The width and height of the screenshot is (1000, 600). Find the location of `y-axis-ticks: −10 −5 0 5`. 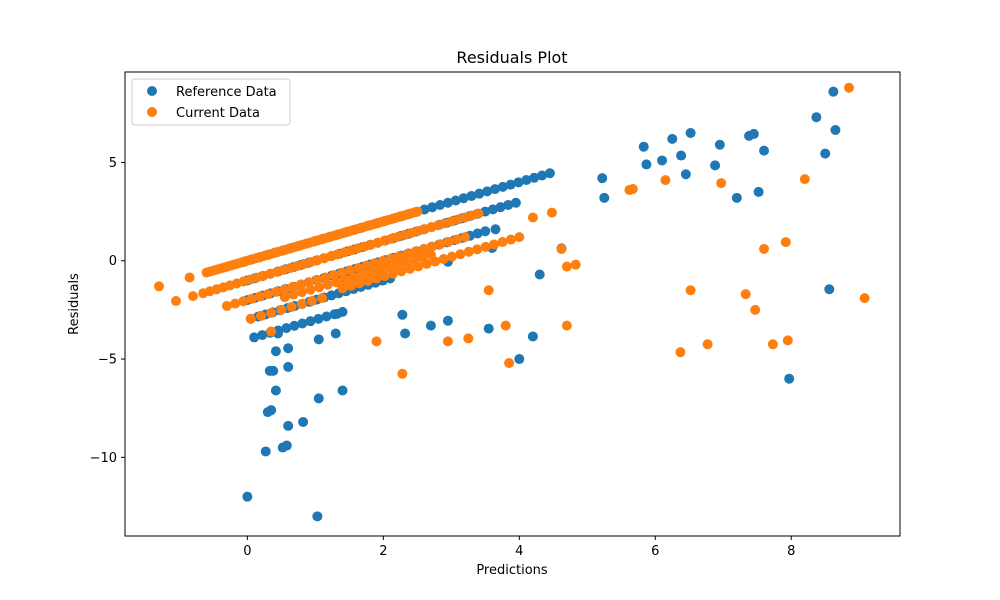

y-axis-ticks: −10 −5 0 5 is located at coordinates (107, 311).